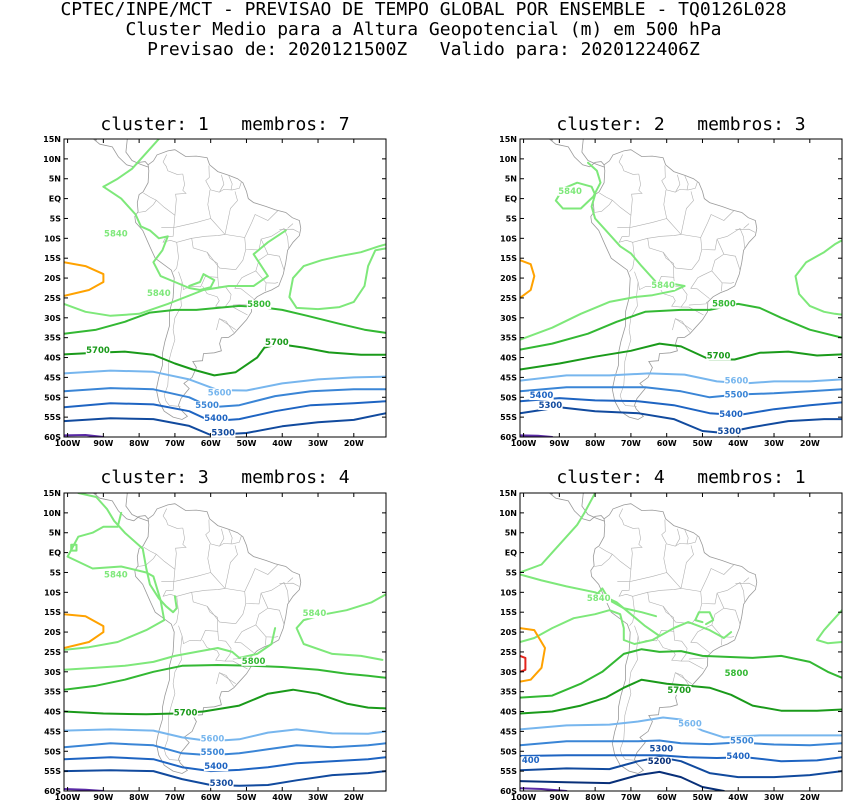 This screenshot has width=847, height=803. Describe the element at coordinates (52, 652) in the screenshot. I see `lat-tick-label: 25S` at that location.